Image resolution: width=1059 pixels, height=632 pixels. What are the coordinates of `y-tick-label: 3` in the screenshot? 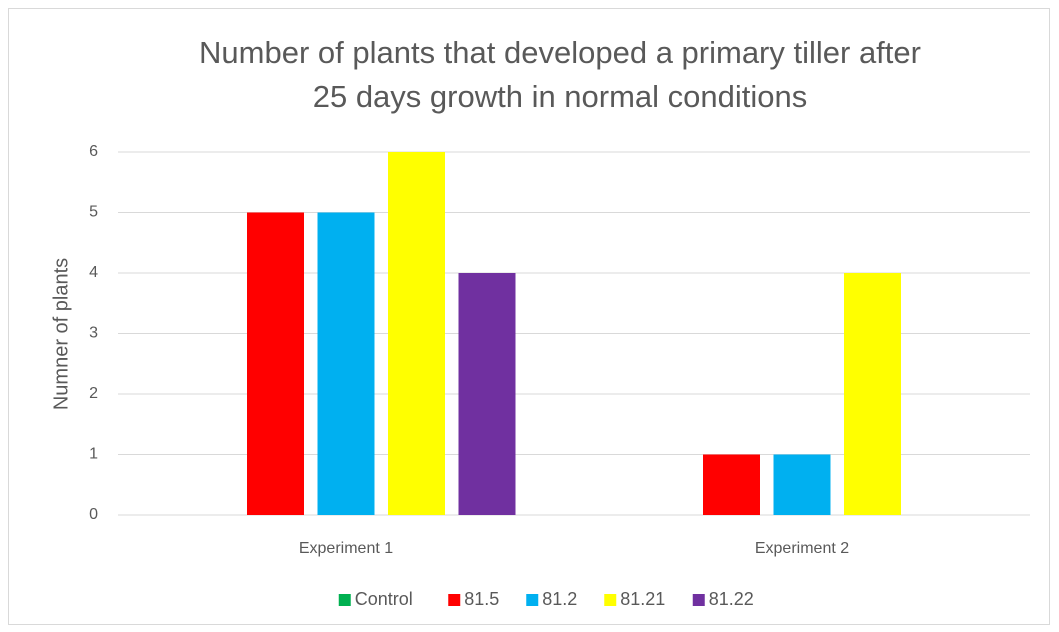 It's located at (93, 333).